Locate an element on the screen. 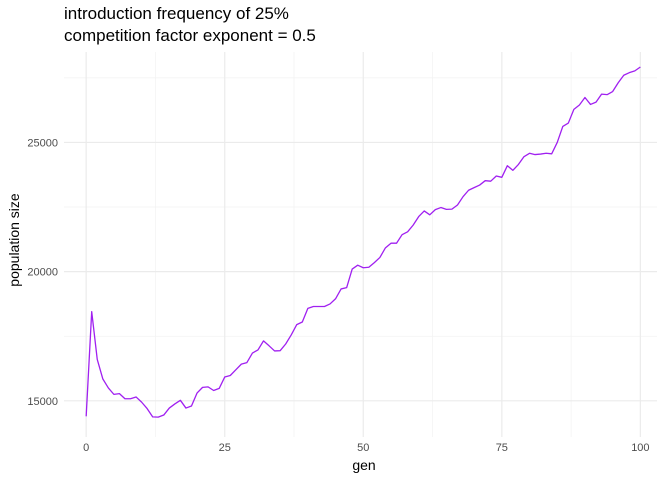 The height and width of the screenshot is (480, 672). y-tick-label: 15000 is located at coordinates (42, 402).